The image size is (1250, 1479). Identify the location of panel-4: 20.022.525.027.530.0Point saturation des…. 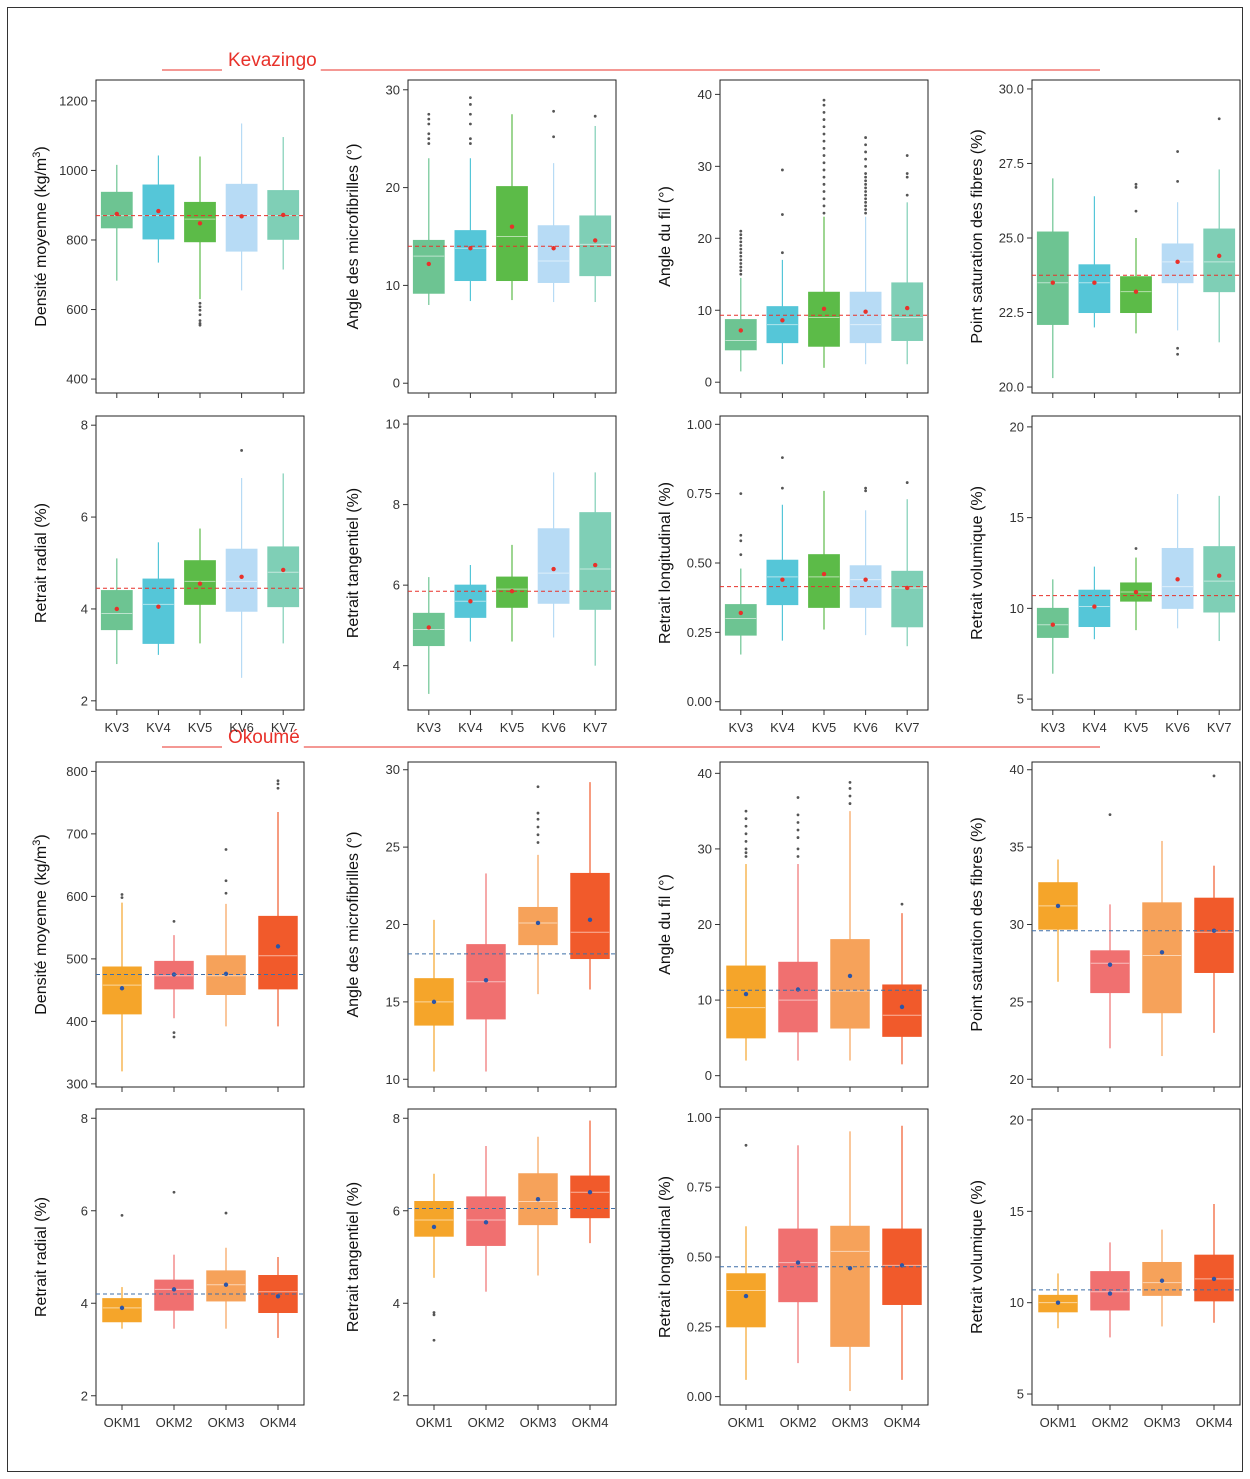
(1104, 239).